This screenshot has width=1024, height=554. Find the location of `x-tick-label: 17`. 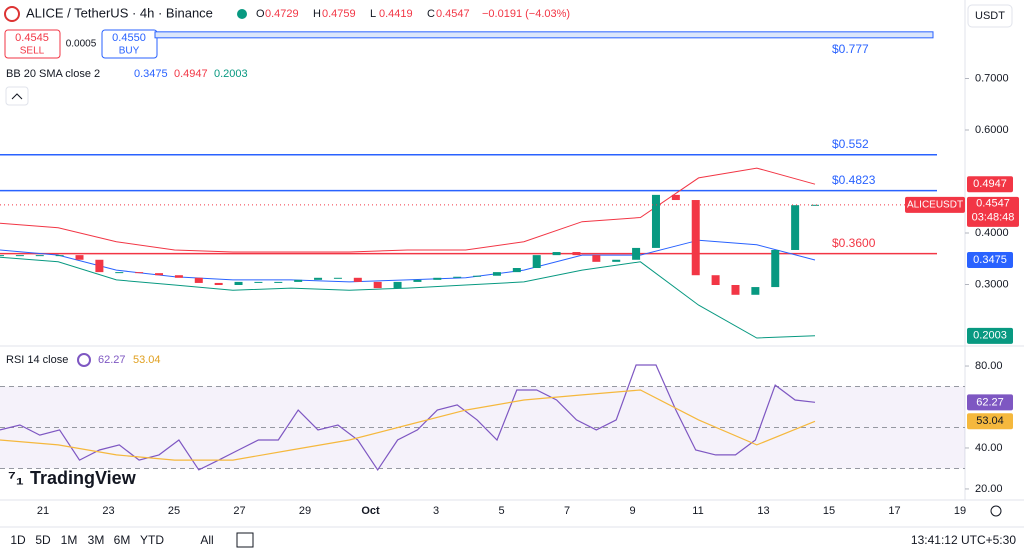

x-tick-label: 17 is located at coordinates (894, 511).